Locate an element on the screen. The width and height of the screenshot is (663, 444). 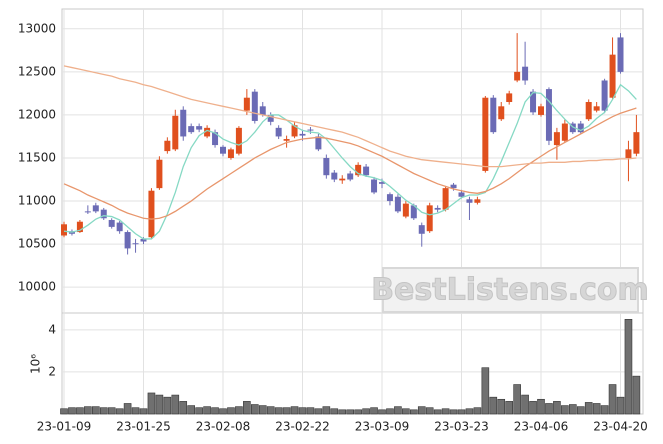
x-tick-label: 23-04-06 is located at coordinates (541, 427).